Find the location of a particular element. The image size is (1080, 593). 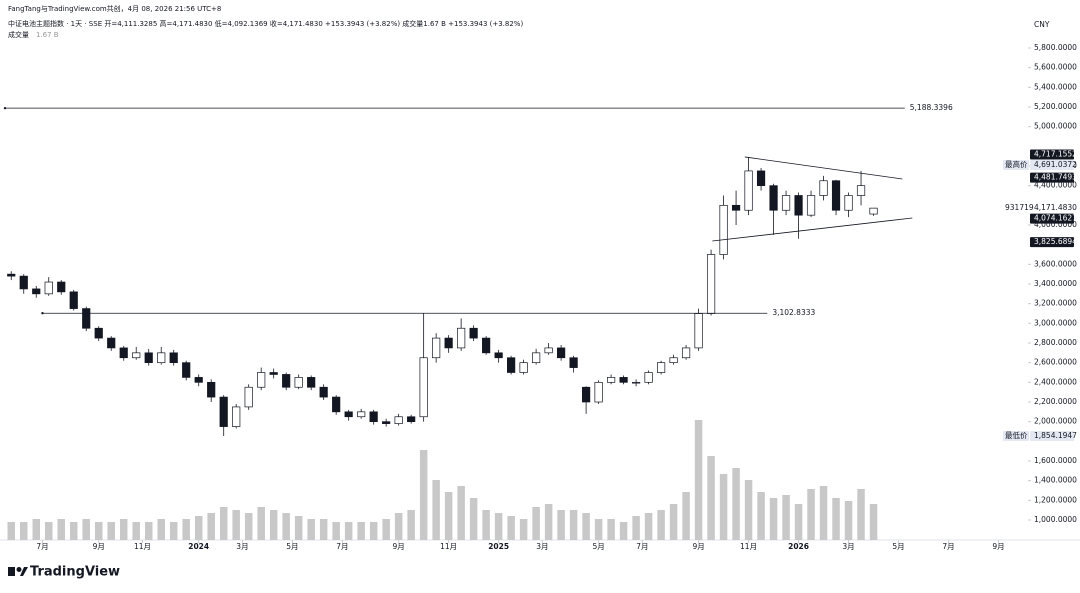

y-tick-label: 1,000.0000 is located at coordinates (1055, 519).